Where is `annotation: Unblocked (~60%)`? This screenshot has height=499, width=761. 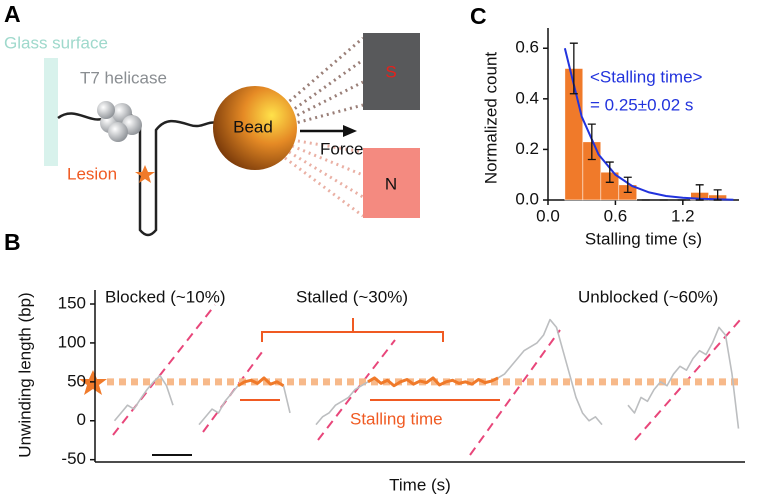
annotation: Unblocked (~60%) is located at coordinates (648, 296).